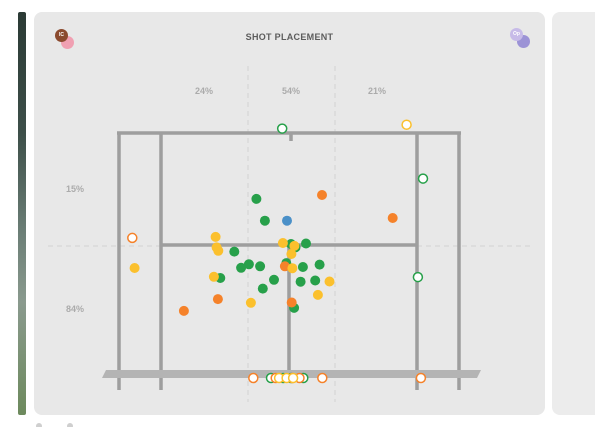 The image size is (595, 427). Describe the element at coordinates (377, 91) in the screenshot. I see `zone-right-percentage: 21%` at that location.